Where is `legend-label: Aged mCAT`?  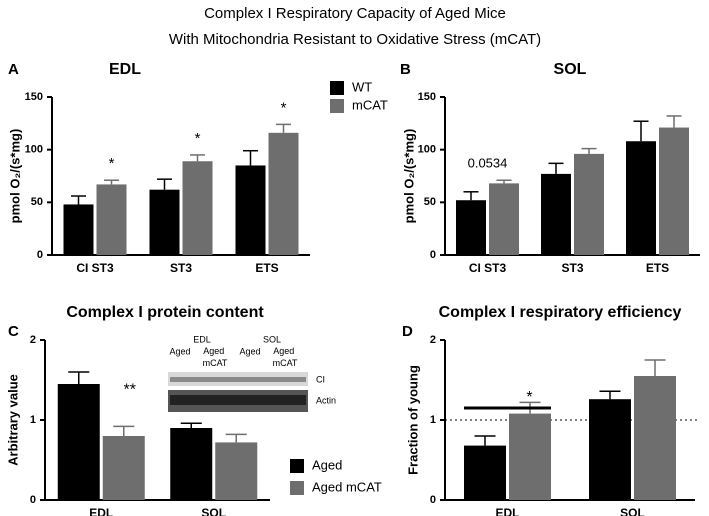 legend-label: Aged mCAT is located at coordinates (347, 486).